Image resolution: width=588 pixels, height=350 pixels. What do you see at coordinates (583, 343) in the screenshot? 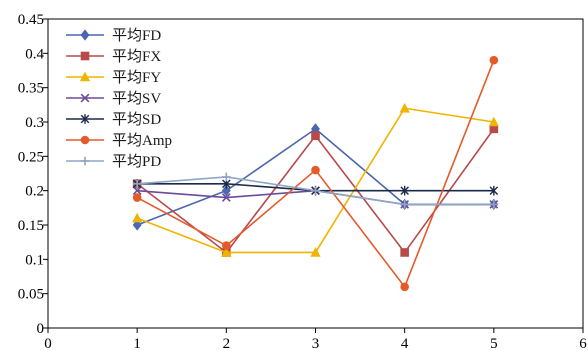
I see `x-tick-label: 6` at bounding box center [583, 343].